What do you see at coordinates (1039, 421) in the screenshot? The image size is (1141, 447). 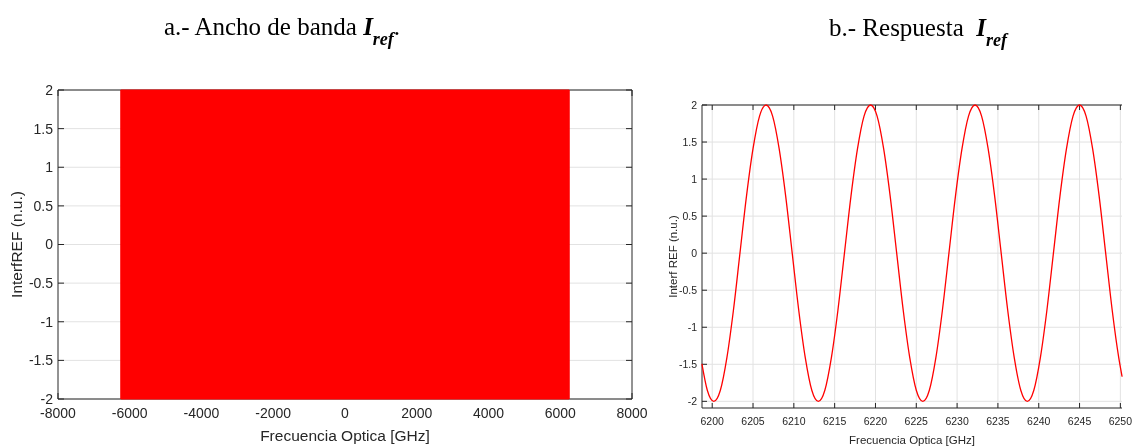 I see `x-tick-label: 6240` at bounding box center [1039, 421].